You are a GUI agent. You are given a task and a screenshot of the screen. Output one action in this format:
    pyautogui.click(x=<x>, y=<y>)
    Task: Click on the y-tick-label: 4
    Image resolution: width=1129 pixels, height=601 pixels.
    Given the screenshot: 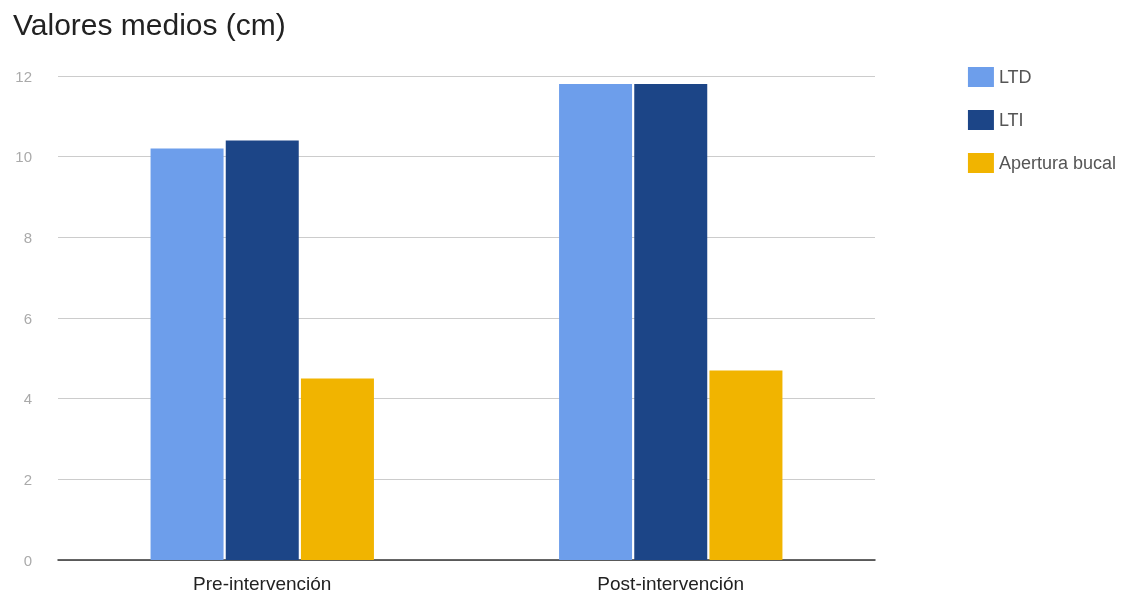 What is the action you would take?
    pyautogui.click(x=27, y=399)
    